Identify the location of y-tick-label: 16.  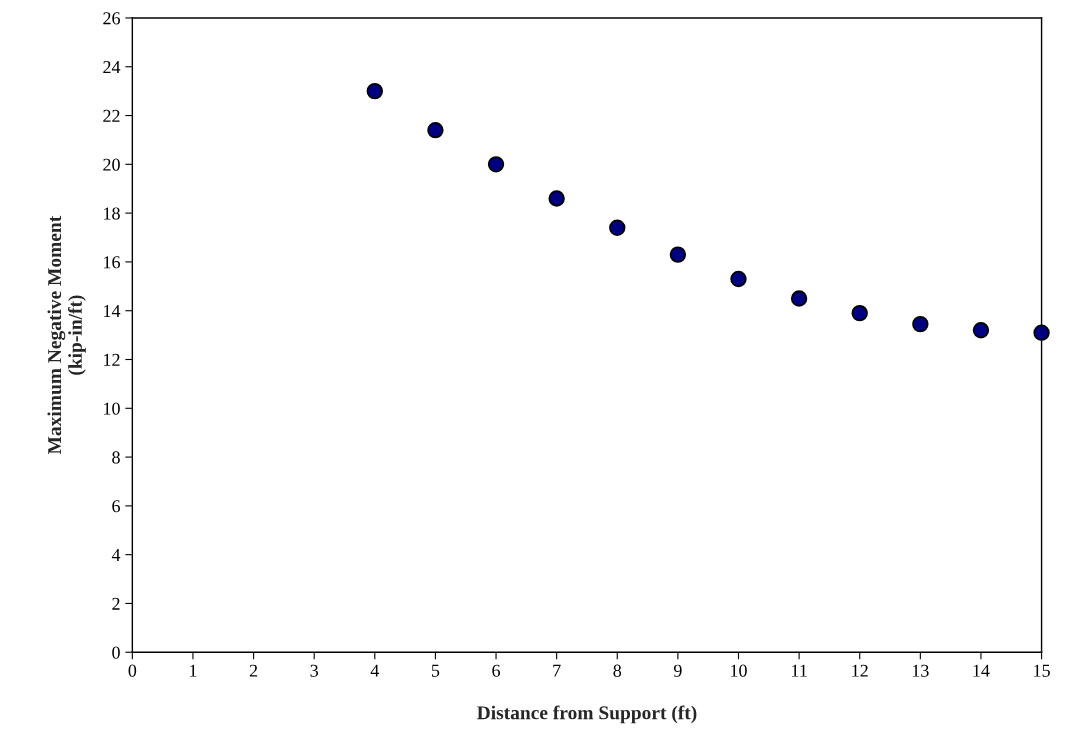
(112, 262).